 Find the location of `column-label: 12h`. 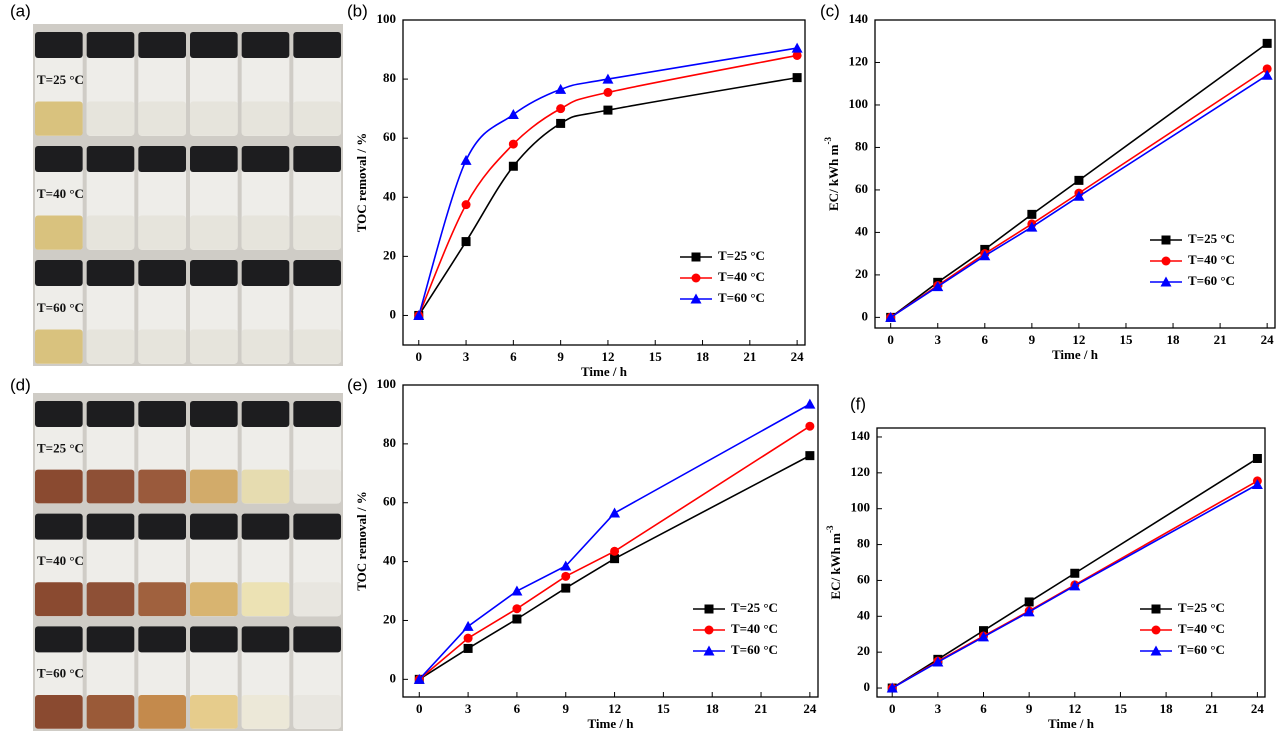

column-label: 12h is located at coordinates (265, 16).